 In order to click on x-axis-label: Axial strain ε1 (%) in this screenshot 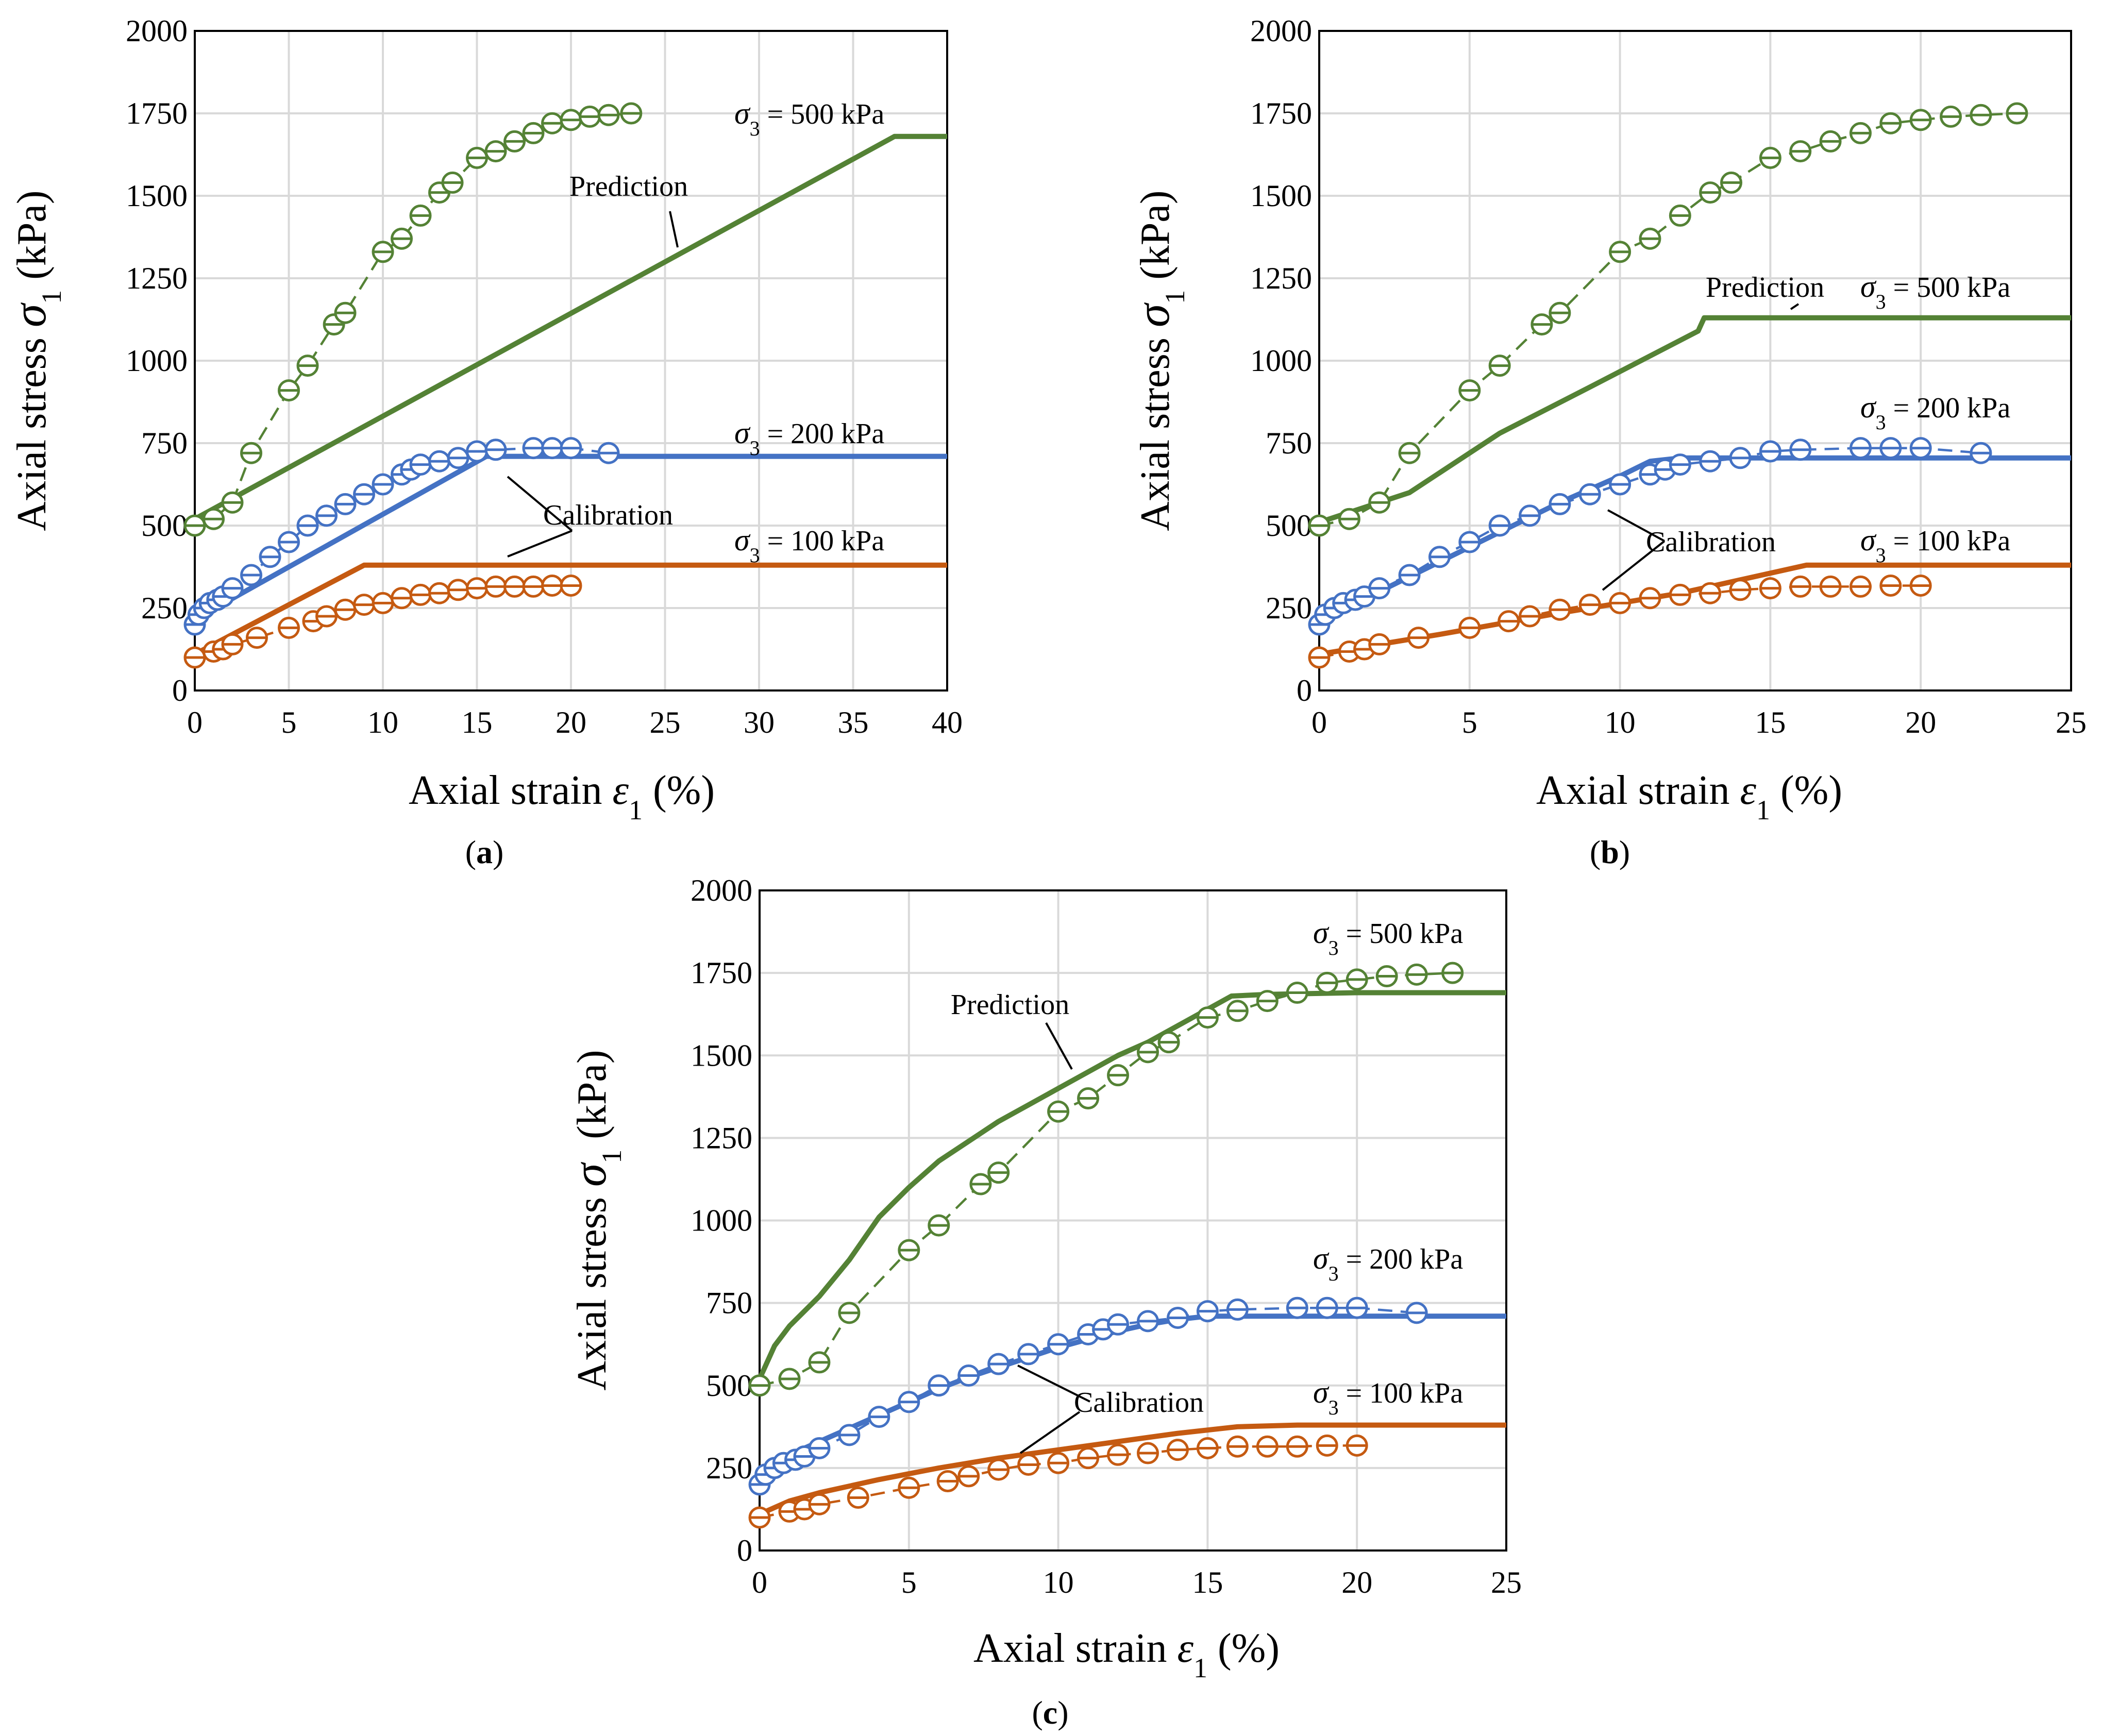, I will do `click(1689, 796)`.